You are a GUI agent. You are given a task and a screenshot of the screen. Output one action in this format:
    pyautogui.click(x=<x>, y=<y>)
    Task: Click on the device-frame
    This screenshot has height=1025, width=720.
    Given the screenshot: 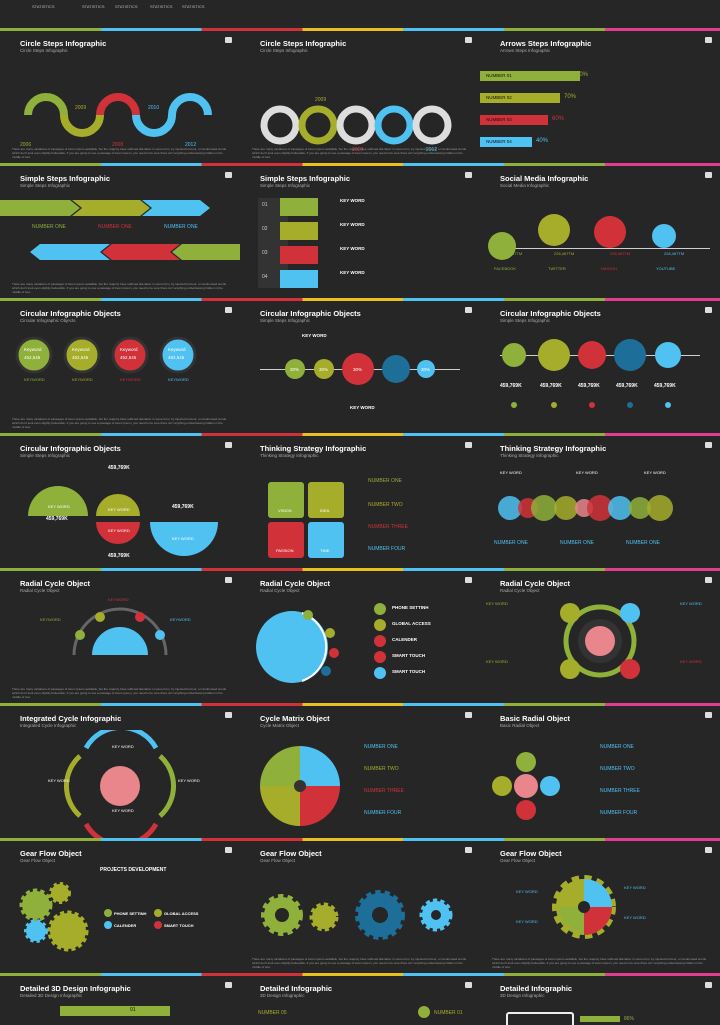 What is the action you would take?
    pyautogui.click(x=540, y=1018)
    